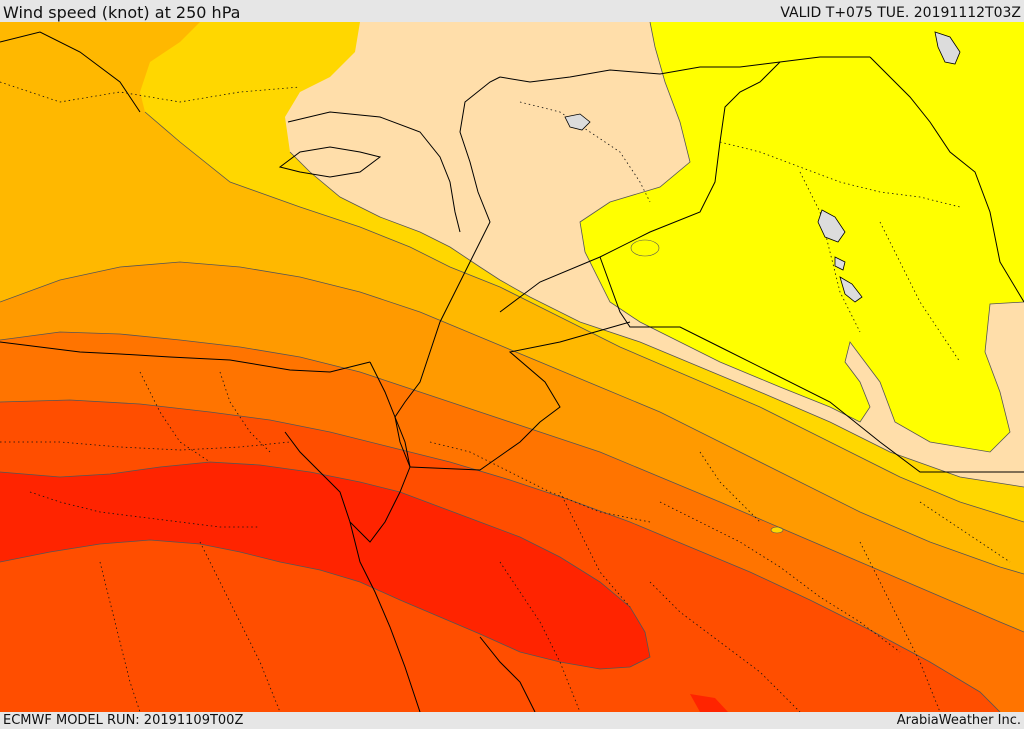 This screenshot has height=729, width=1024. What do you see at coordinates (577, 122) in the screenshot?
I see `lake-assad` at bounding box center [577, 122].